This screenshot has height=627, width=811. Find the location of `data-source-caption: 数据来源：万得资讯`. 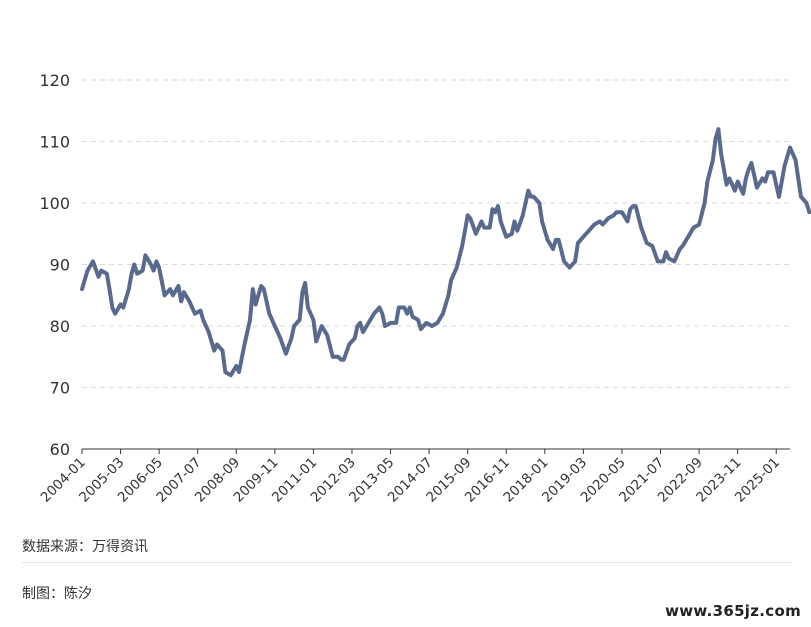

data-source-caption: 数据来源：万得资讯 is located at coordinates (85, 547).